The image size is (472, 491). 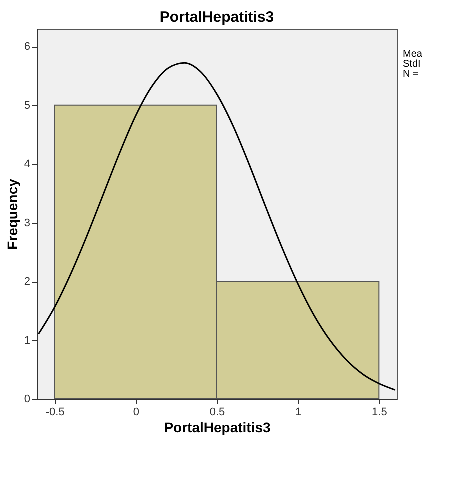 I want to click on y-tick-label: 5, so click(x=27, y=106).